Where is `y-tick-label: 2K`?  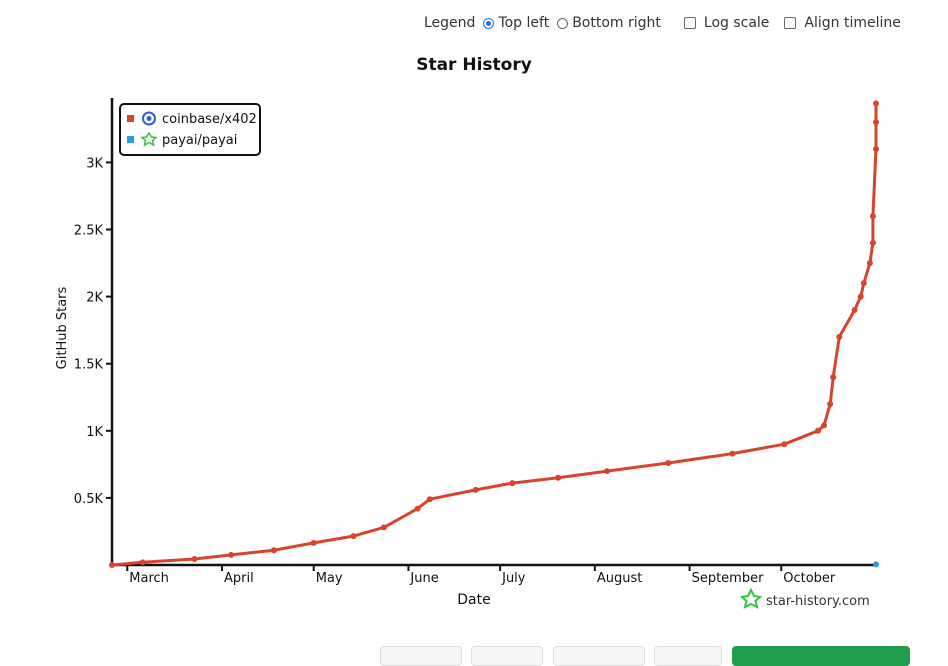 y-tick-label: 2K is located at coordinates (94, 298).